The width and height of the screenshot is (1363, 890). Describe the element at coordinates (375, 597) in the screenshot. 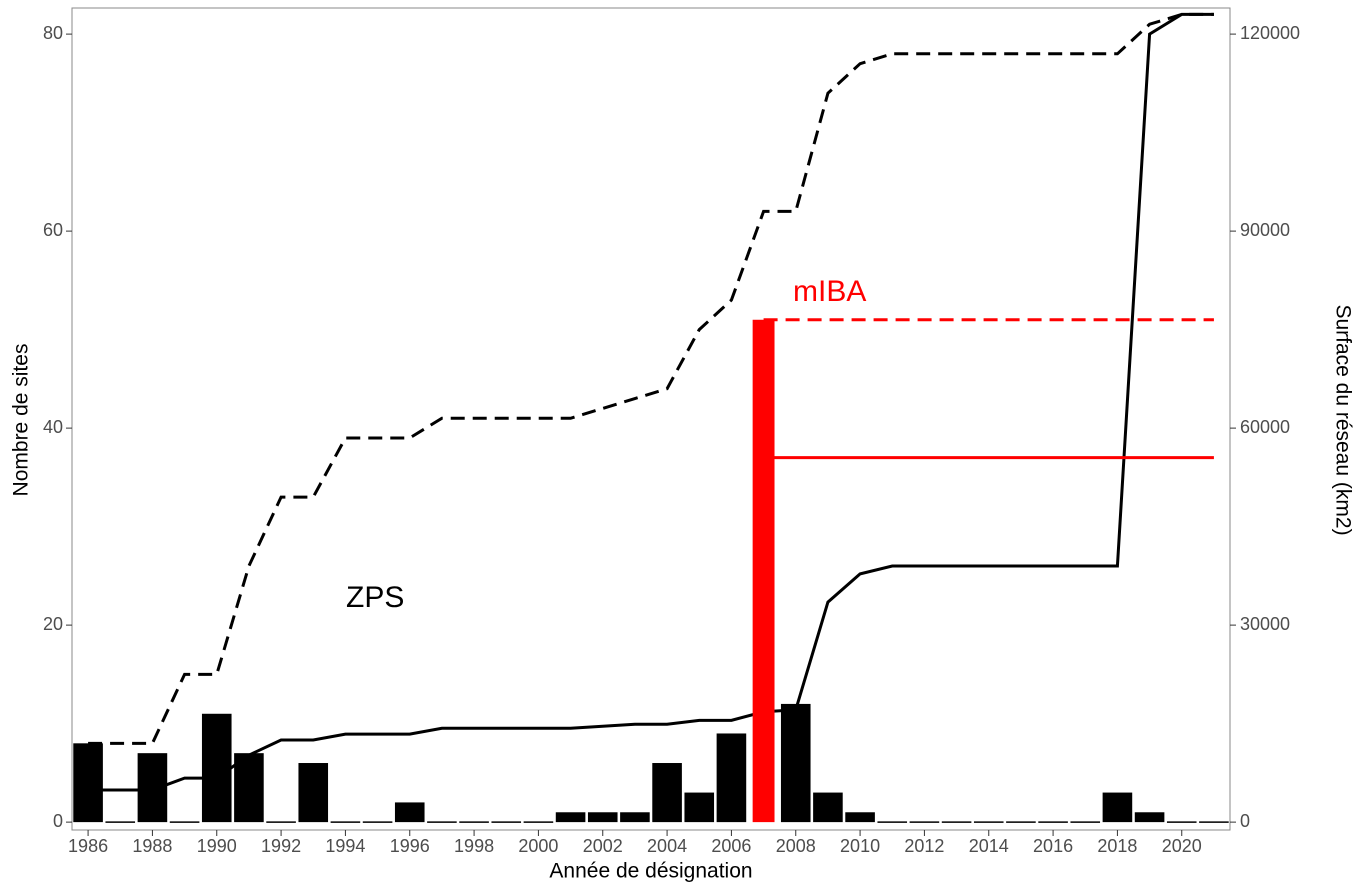

I see `annotation: ZPS` at that location.